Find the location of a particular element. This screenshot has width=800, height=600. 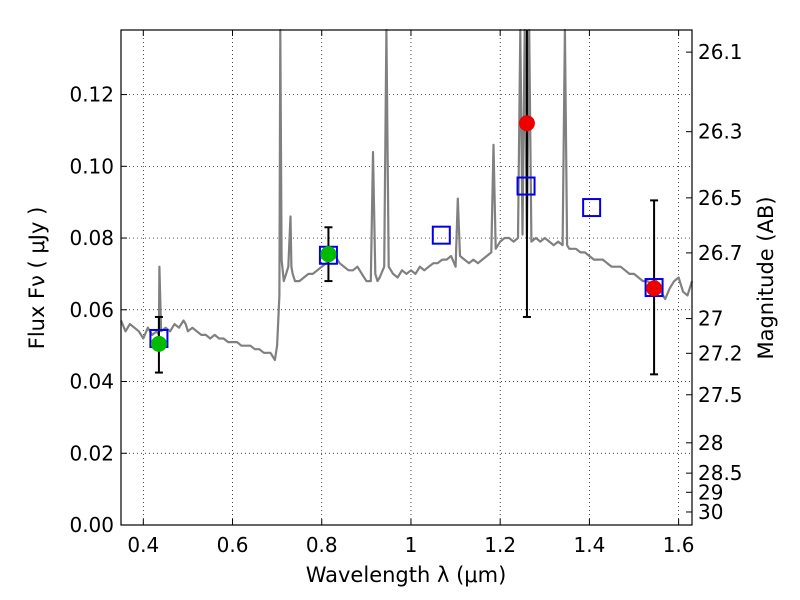

y-tick-label: 0.00 is located at coordinates (91, 525).